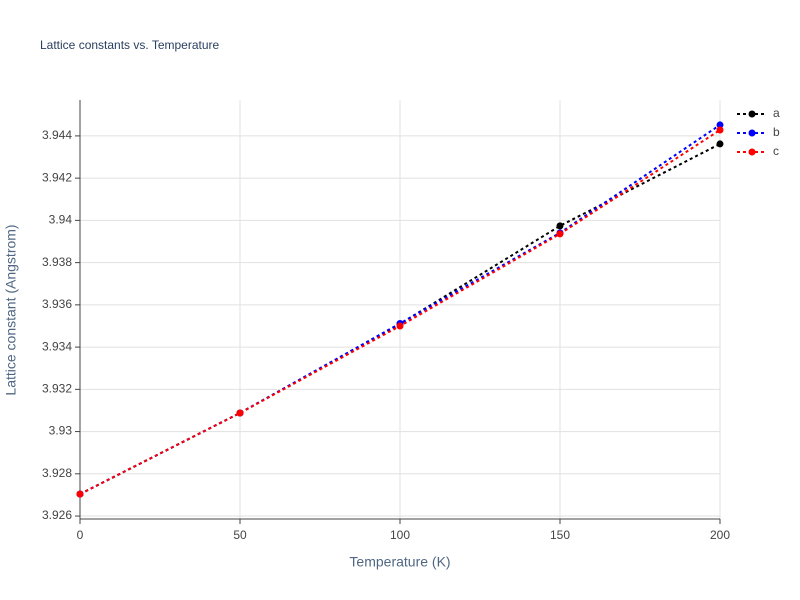 The height and width of the screenshot is (600, 800). What do you see at coordinates (400, 535) in the screenshot?
I see `x-tick-label: 100` at bounding box center [400, 535].